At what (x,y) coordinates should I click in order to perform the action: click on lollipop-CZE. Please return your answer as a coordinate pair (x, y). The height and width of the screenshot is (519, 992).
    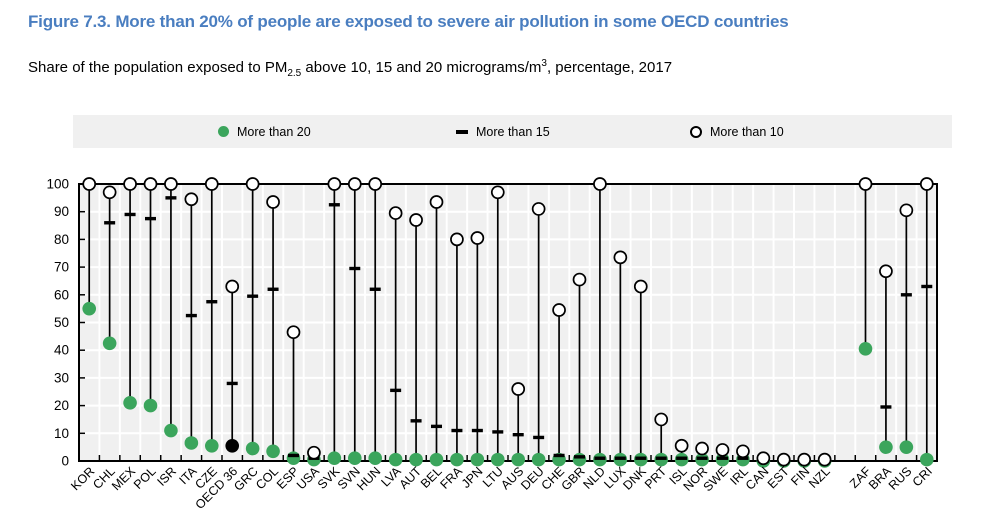
    Looking at the image, I should click on (211, 315).